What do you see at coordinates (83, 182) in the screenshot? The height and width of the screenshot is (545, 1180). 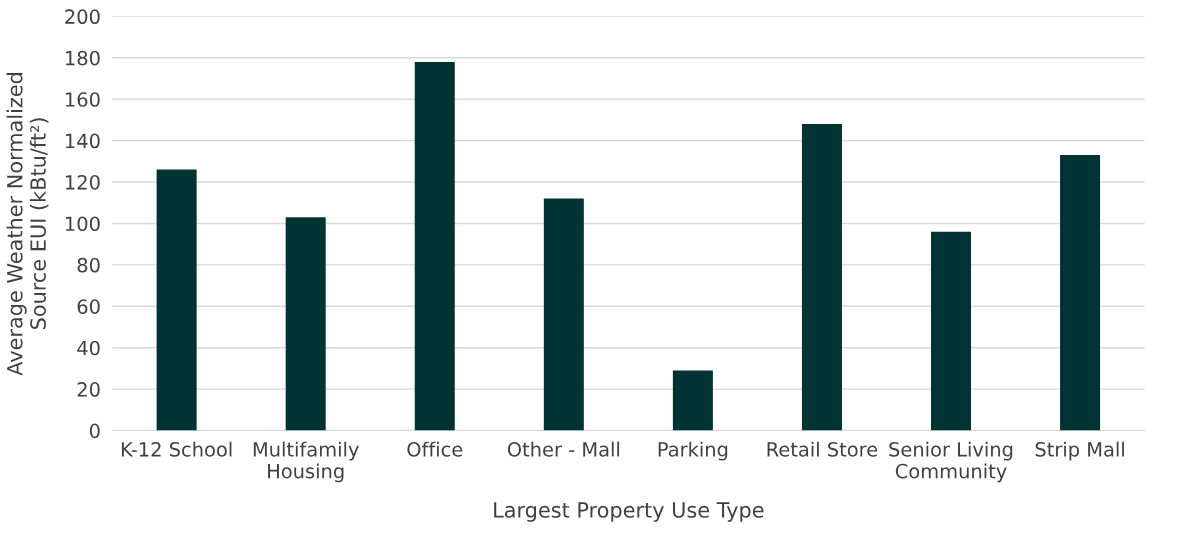 I see `y-tick-label: 120` at bounding box center [83, 182].